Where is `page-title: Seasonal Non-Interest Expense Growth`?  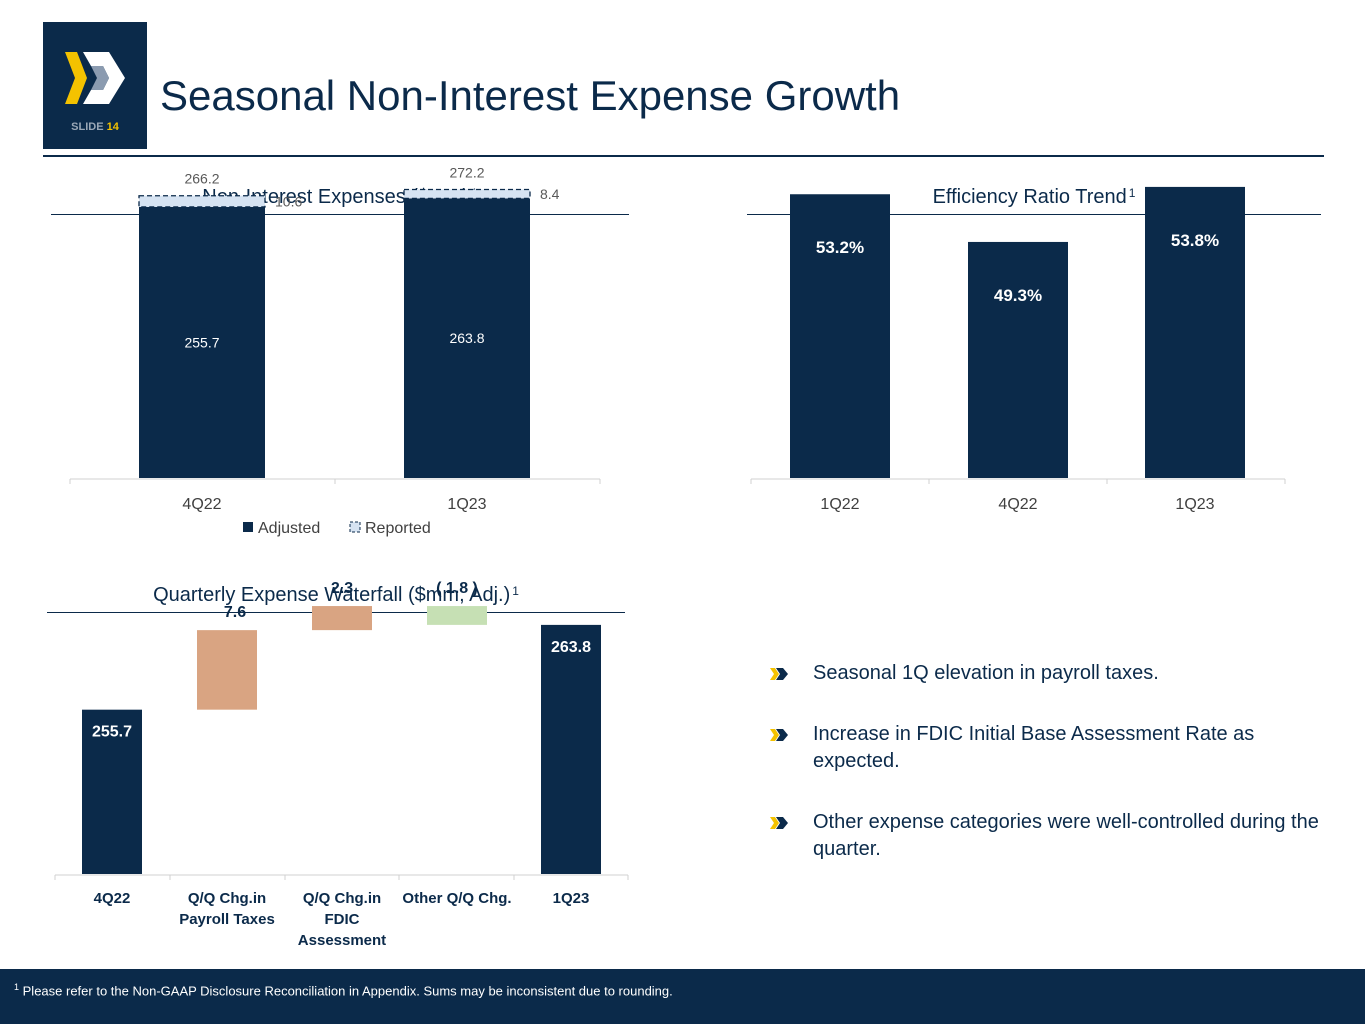 page-title: Seasonal Non-Interest Expense Growth is located at coordinates (530, 95).